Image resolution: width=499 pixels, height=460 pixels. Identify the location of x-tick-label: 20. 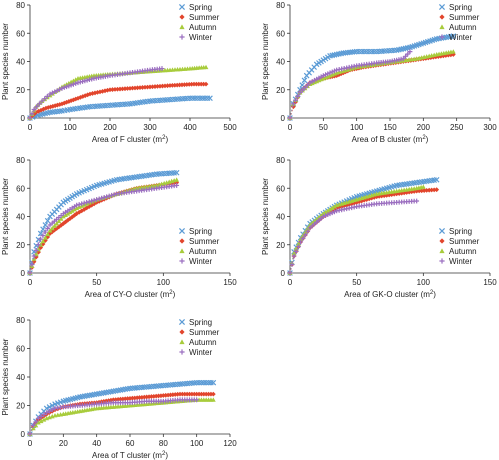
(63, 443).